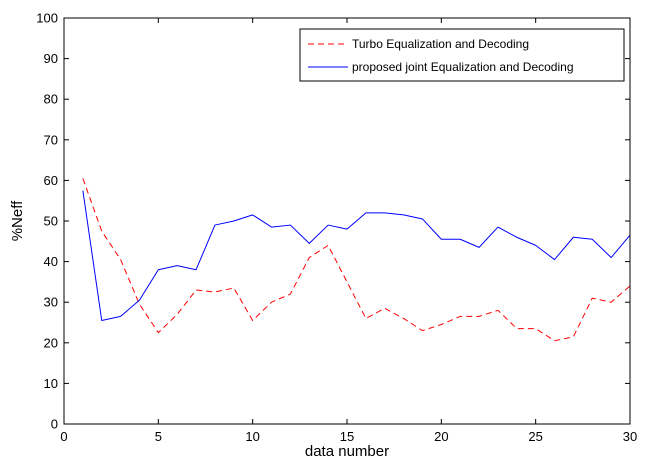  Describe the element at coordinates (51, 261) in the screenshot. I see `y-tick-label-40: 40` at that location.